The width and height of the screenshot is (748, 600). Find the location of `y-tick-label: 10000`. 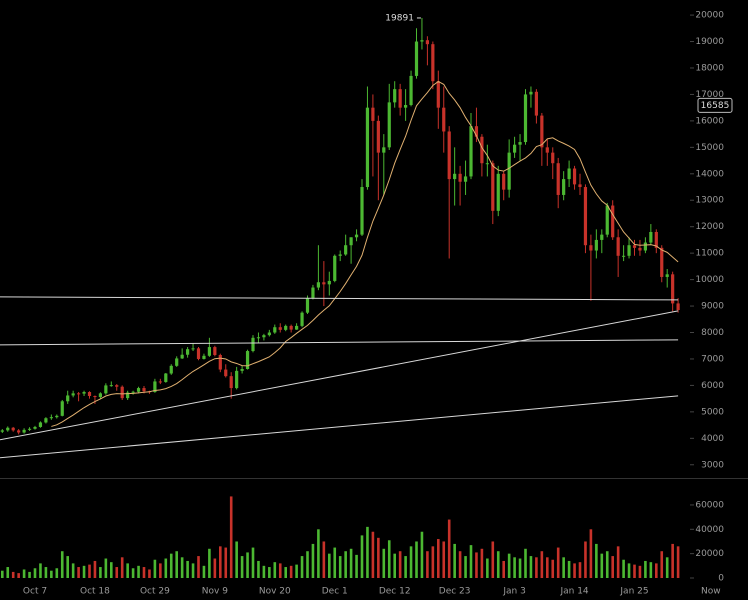

y-tick-label: 10000 is located at coordinates (709, 280).